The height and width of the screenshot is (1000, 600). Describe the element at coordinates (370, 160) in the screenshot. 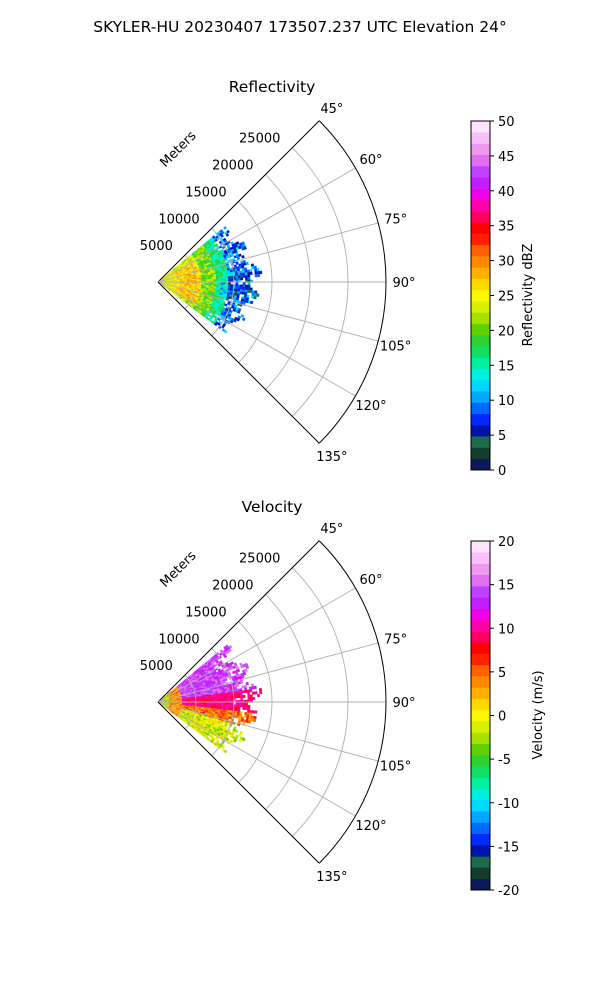

I see `azimuth-tick-label: 60°` at that location.